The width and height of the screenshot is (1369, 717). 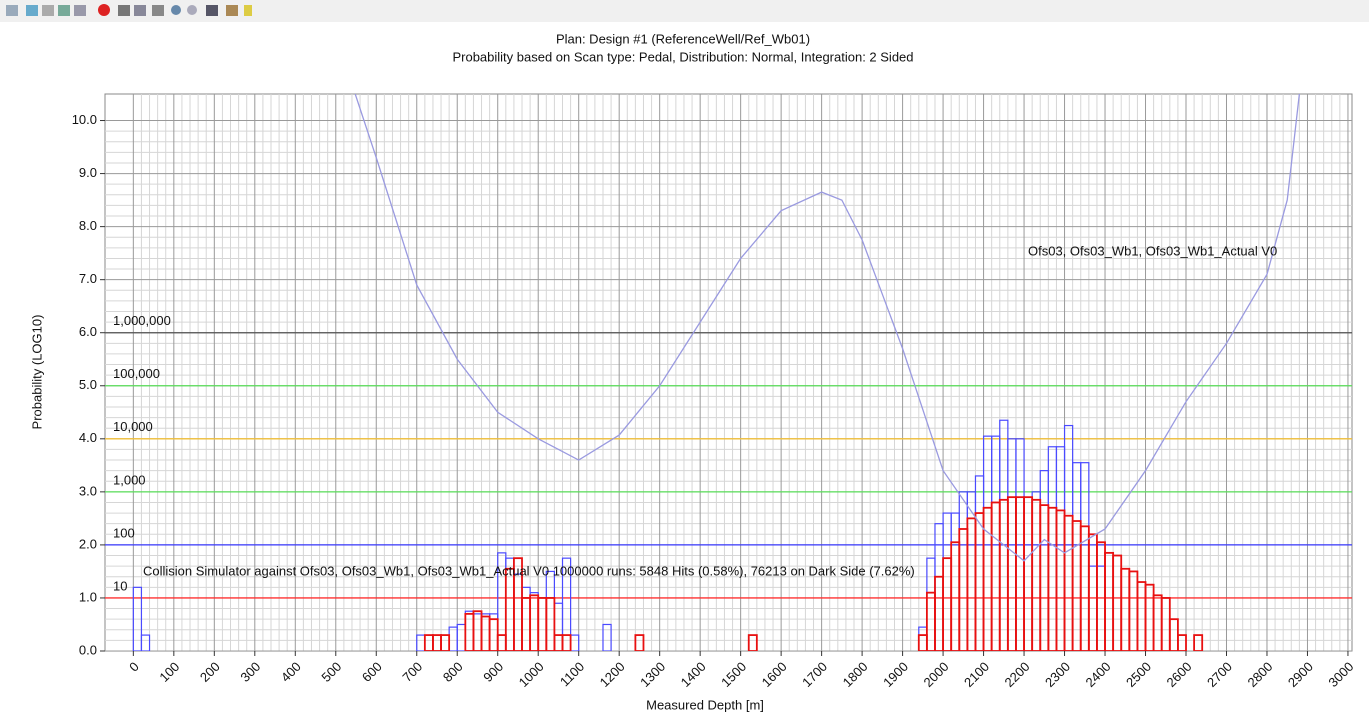 I want to click on y-tick-label: 0.0, so click(x=88, y=649).